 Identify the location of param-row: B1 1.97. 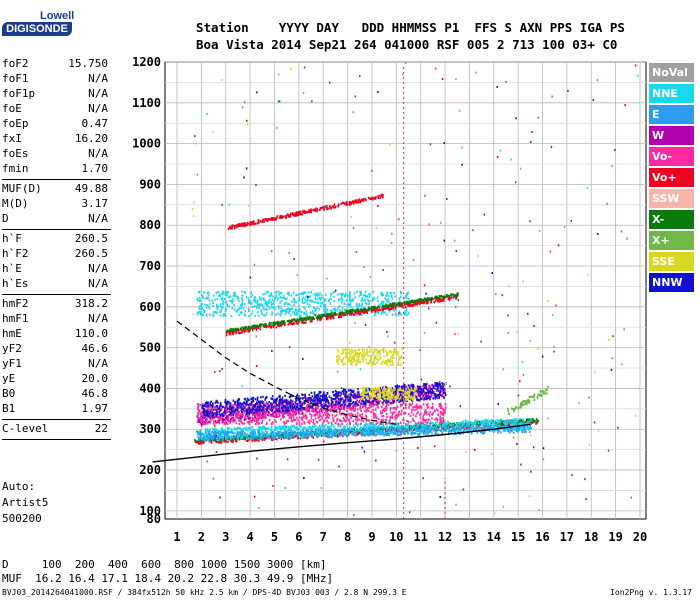
(55, 409).